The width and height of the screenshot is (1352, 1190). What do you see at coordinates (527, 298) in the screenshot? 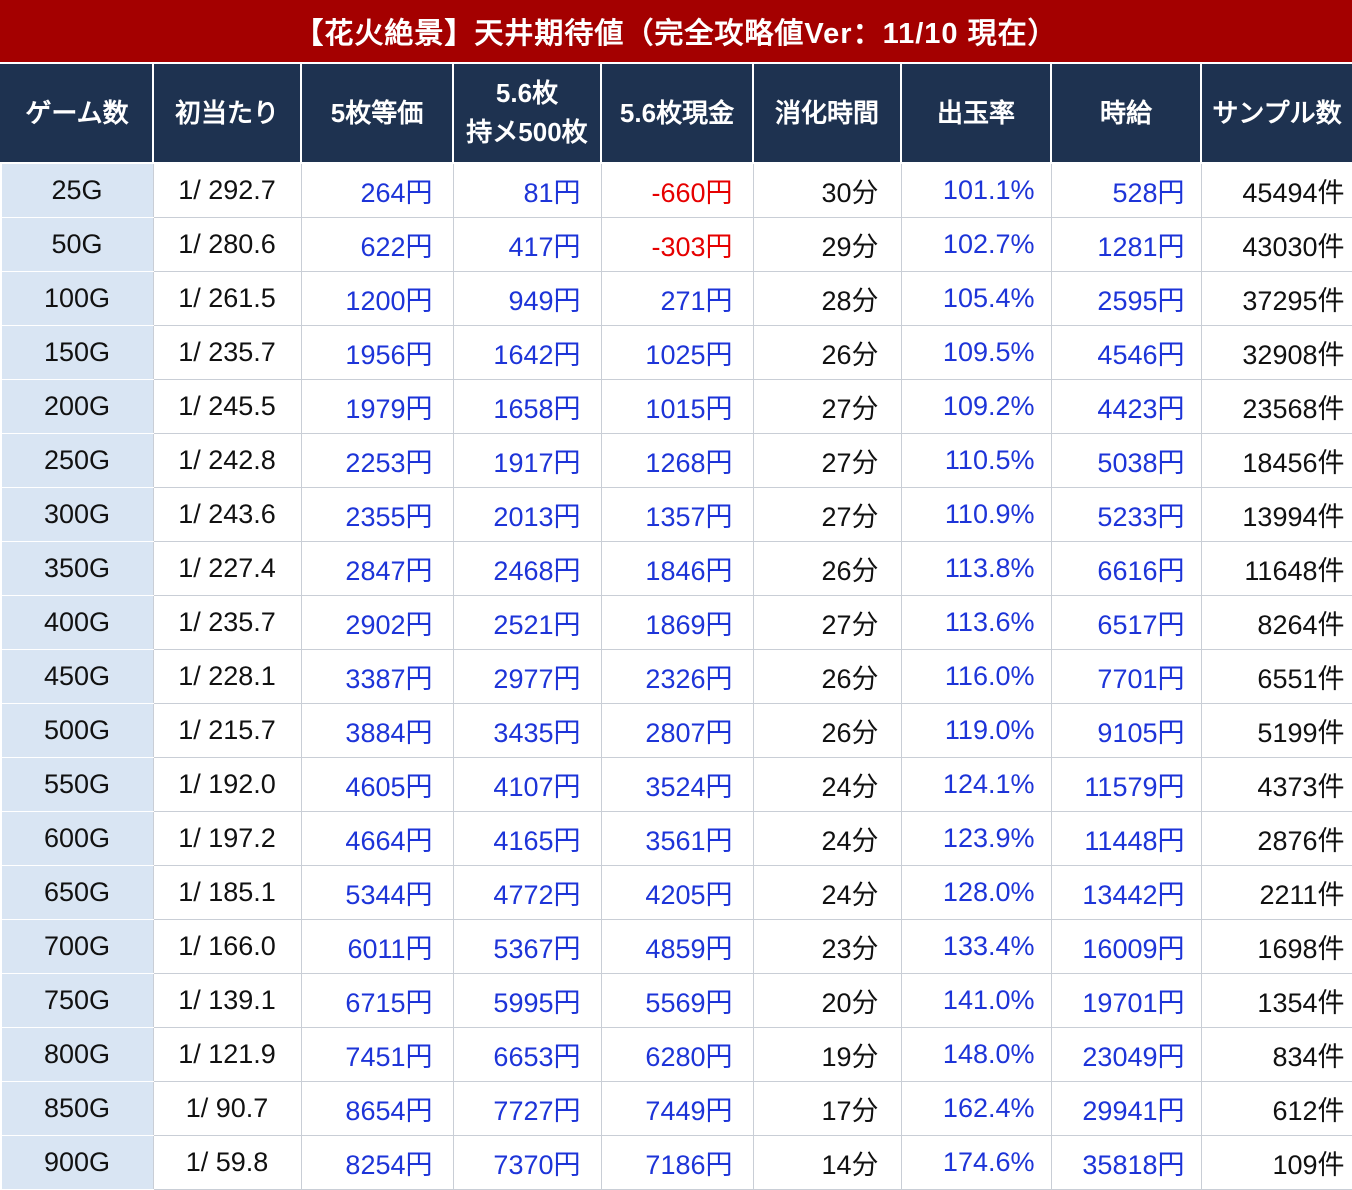
I see `coins-5-6-hold500-cell: 949円` at bounding box center [527, 298].